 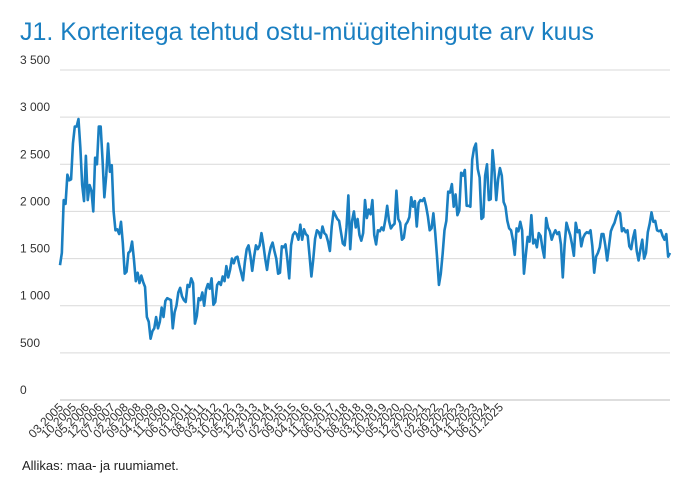 I want to click on y-tick-label: 3 000, so click(x=35, y=107).